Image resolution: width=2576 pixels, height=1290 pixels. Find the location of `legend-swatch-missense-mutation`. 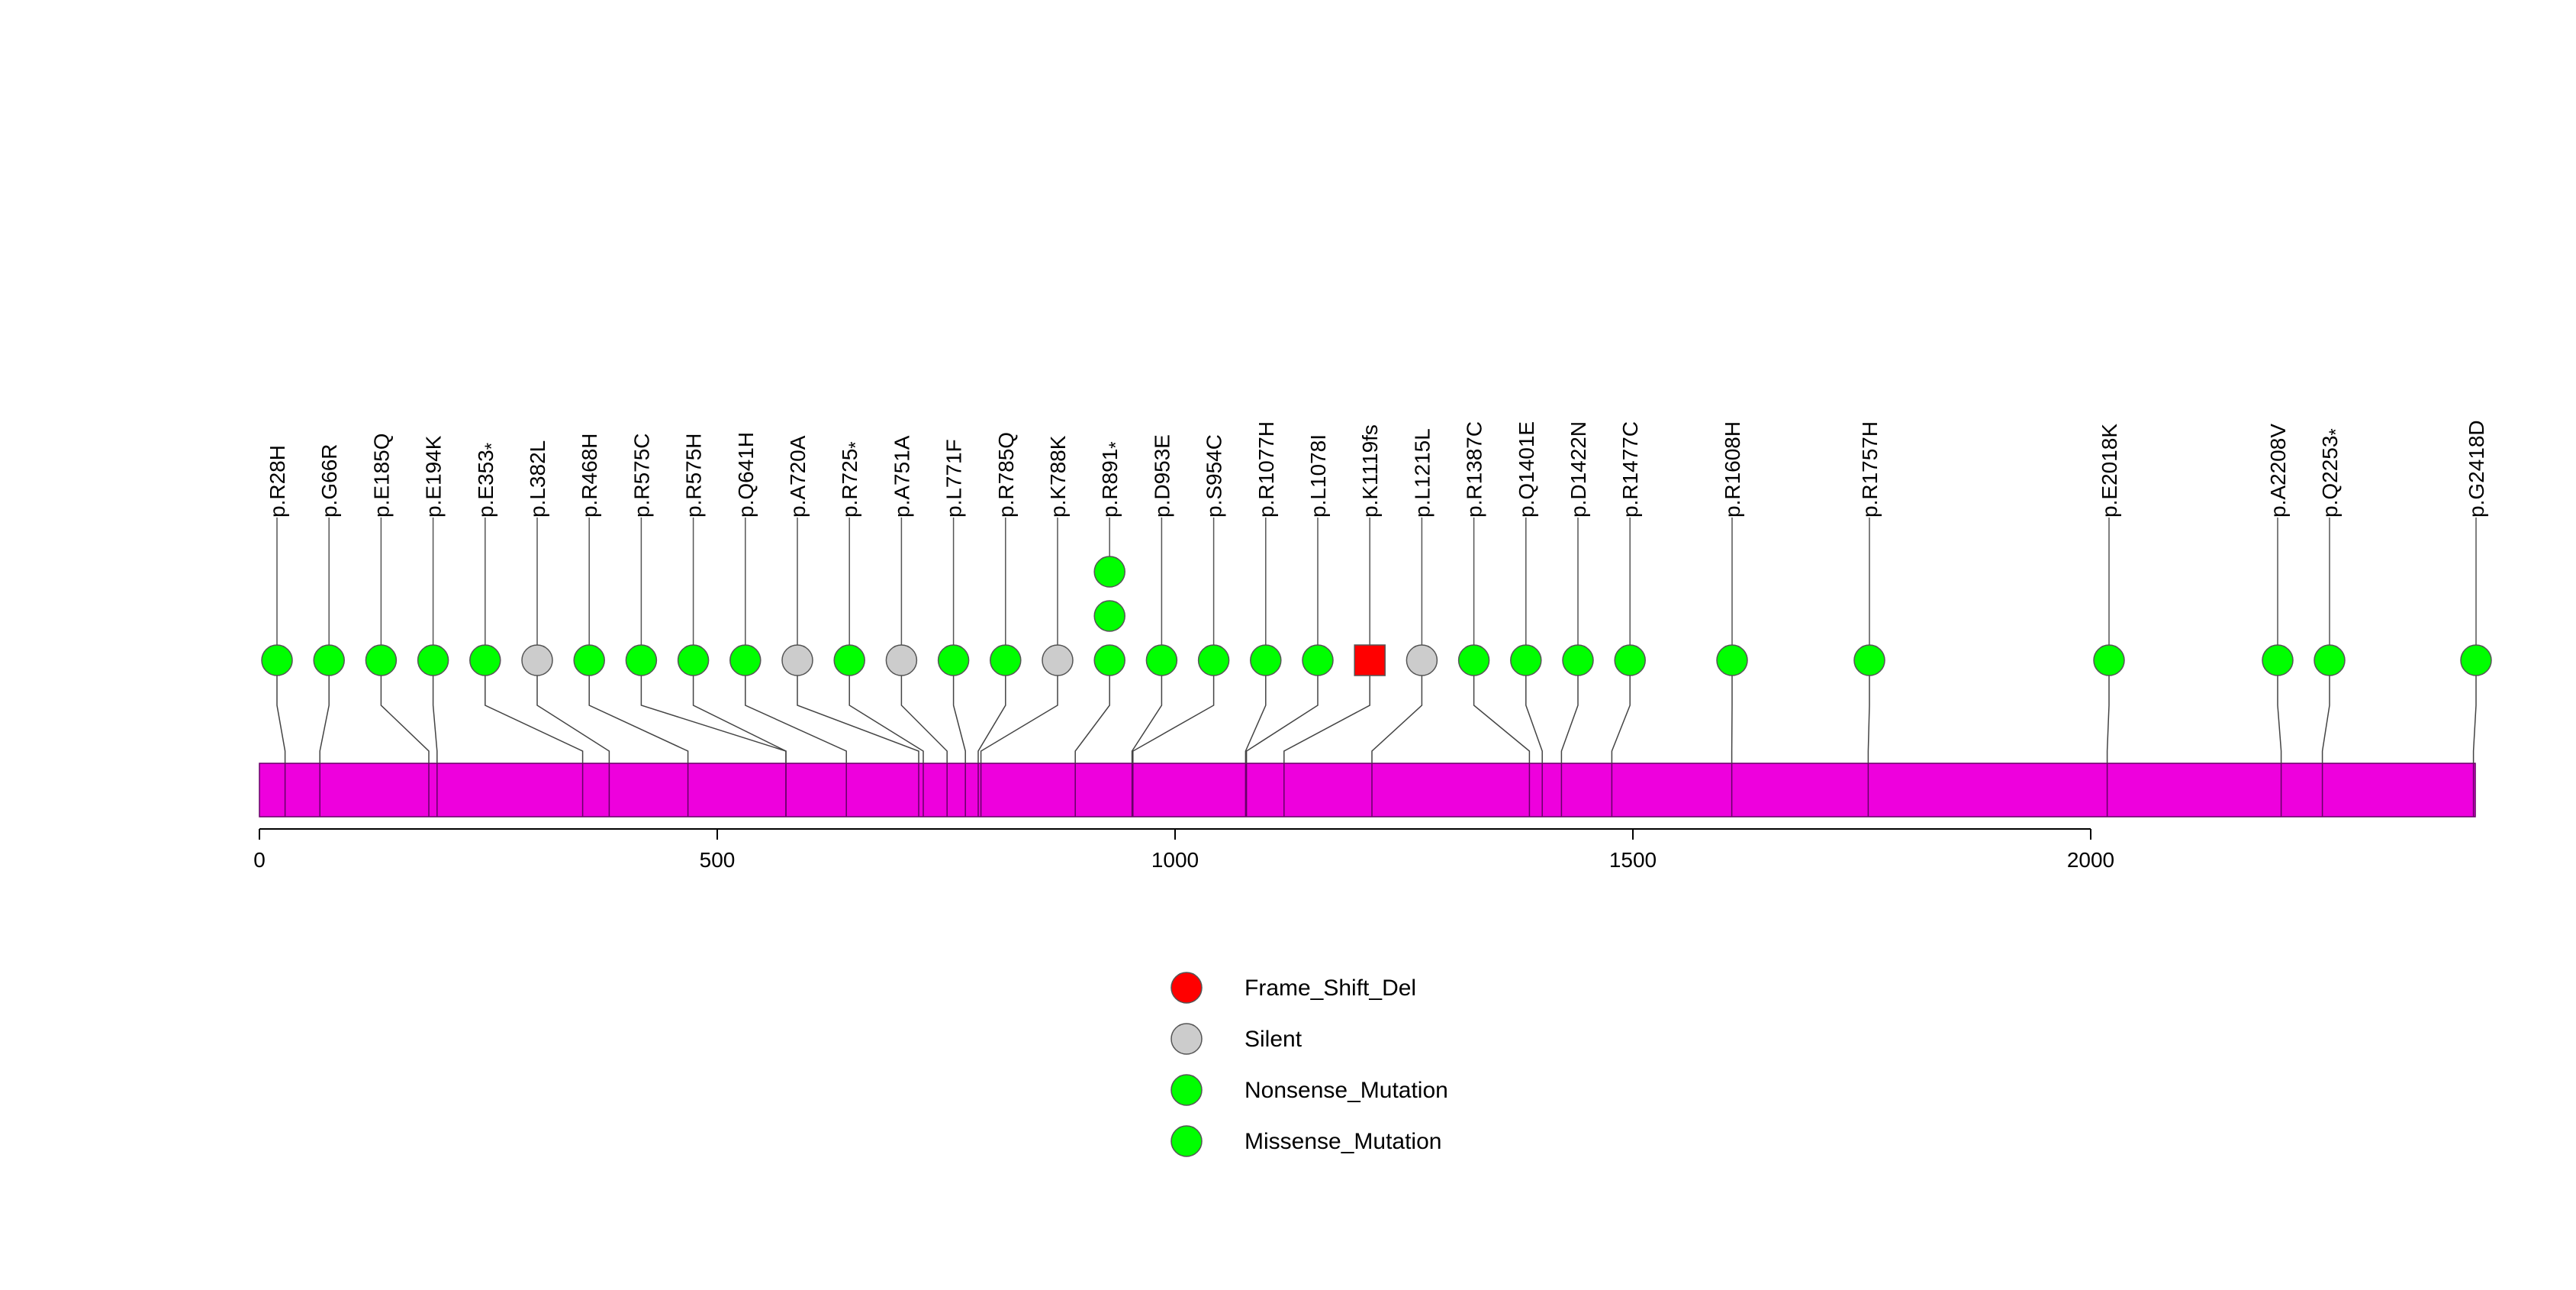

legend-swatch-missense-mutation is located at coordinates (1186, 1141).